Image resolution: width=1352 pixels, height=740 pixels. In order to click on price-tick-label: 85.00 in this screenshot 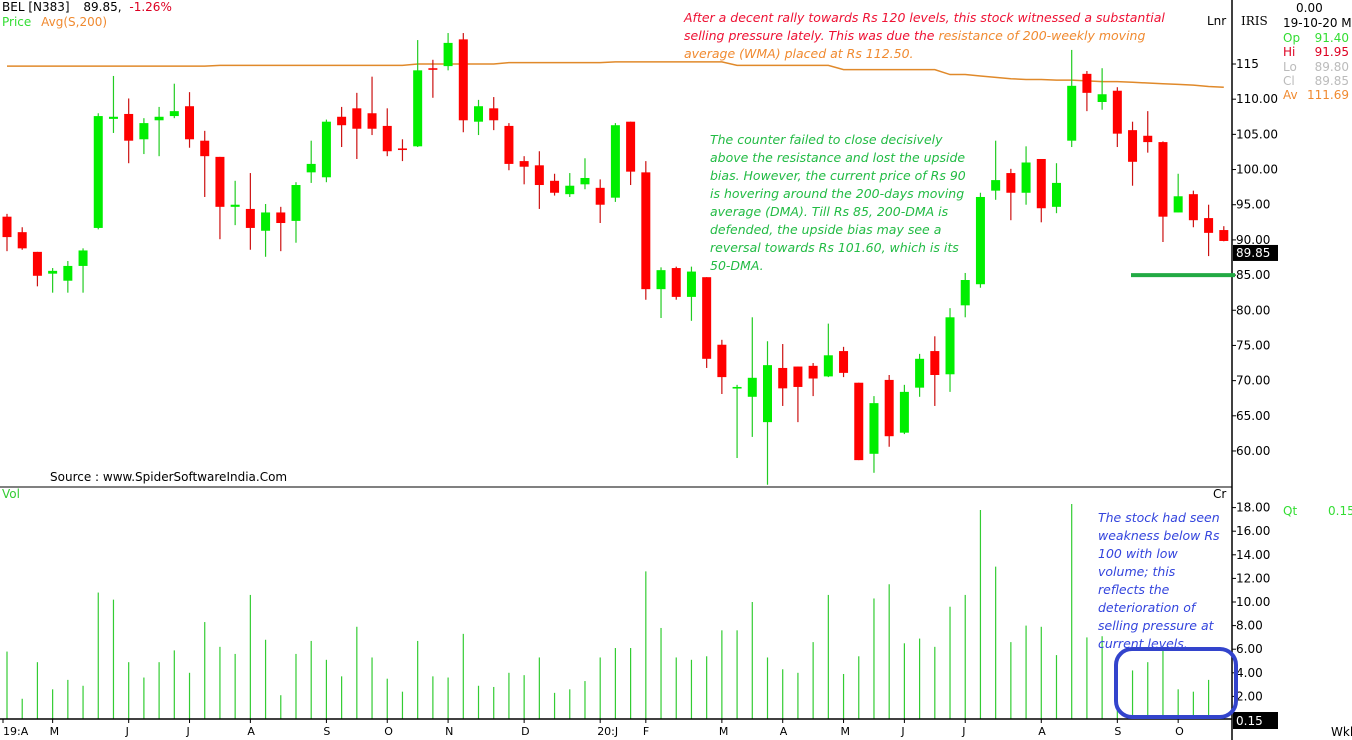, I will do `click(1253, 275)`.